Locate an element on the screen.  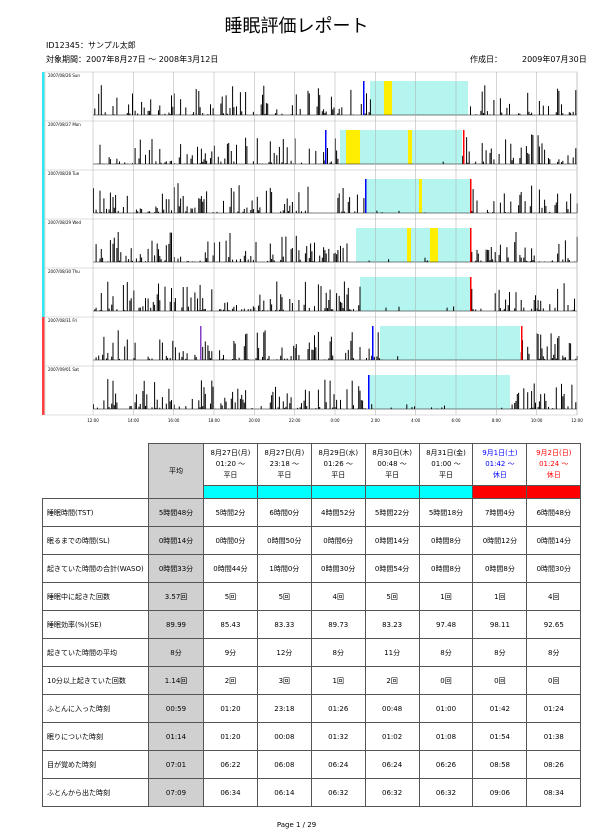
average: 07:09 is located at coordinates (176, 792).